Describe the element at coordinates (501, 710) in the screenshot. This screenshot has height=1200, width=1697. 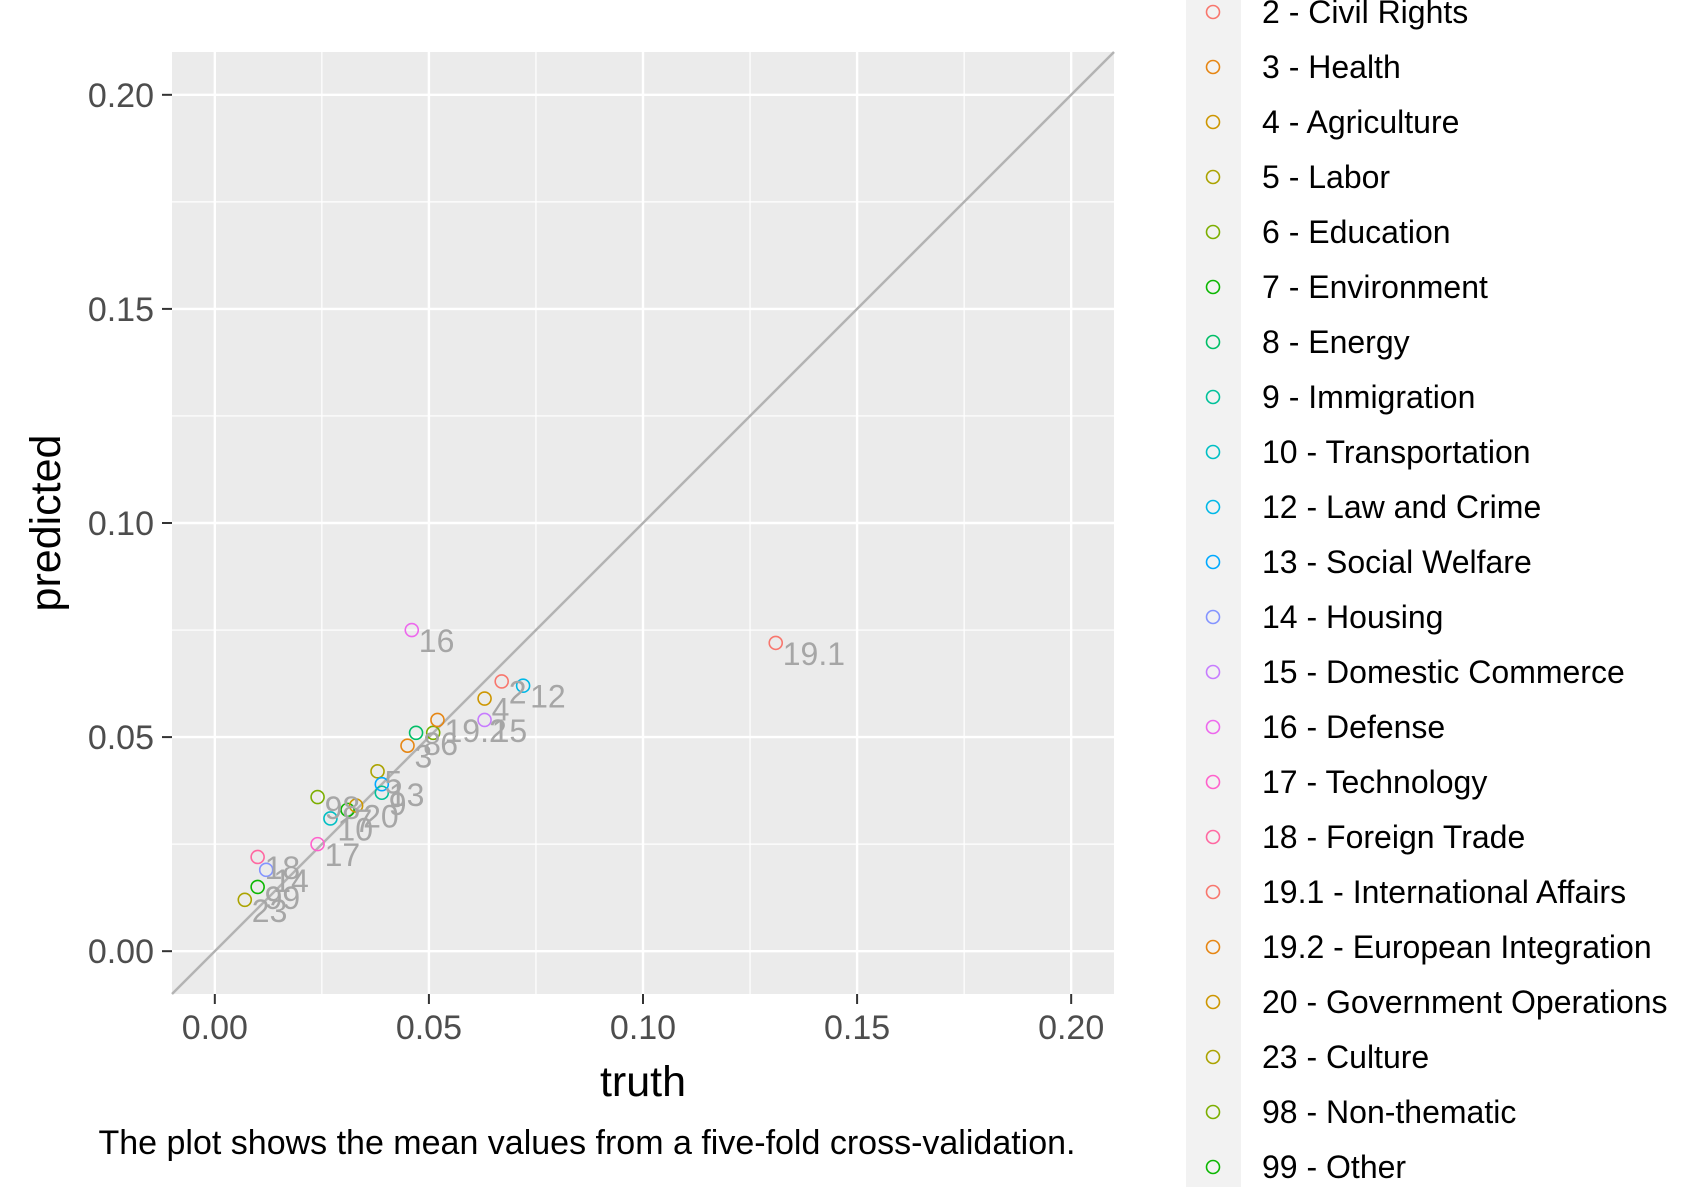
I see `point-label: 4` at that location.